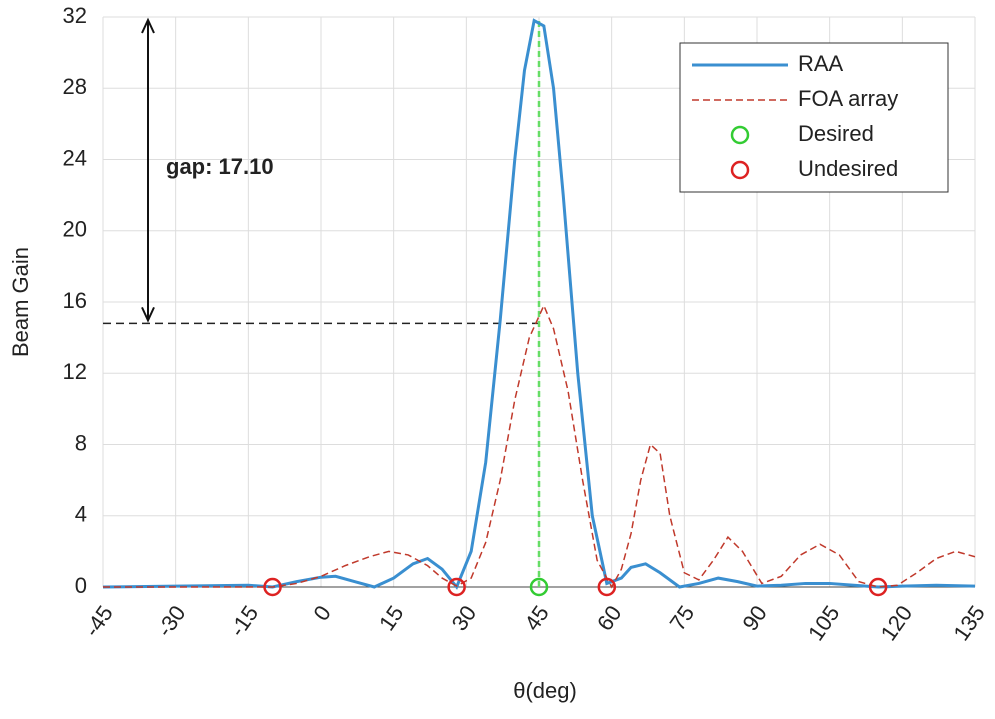 This screenshot has width=995, height=719. Describe the element at coordinates (754, 618) in the screenshot. I see `x-tick-label: 90` at that location.